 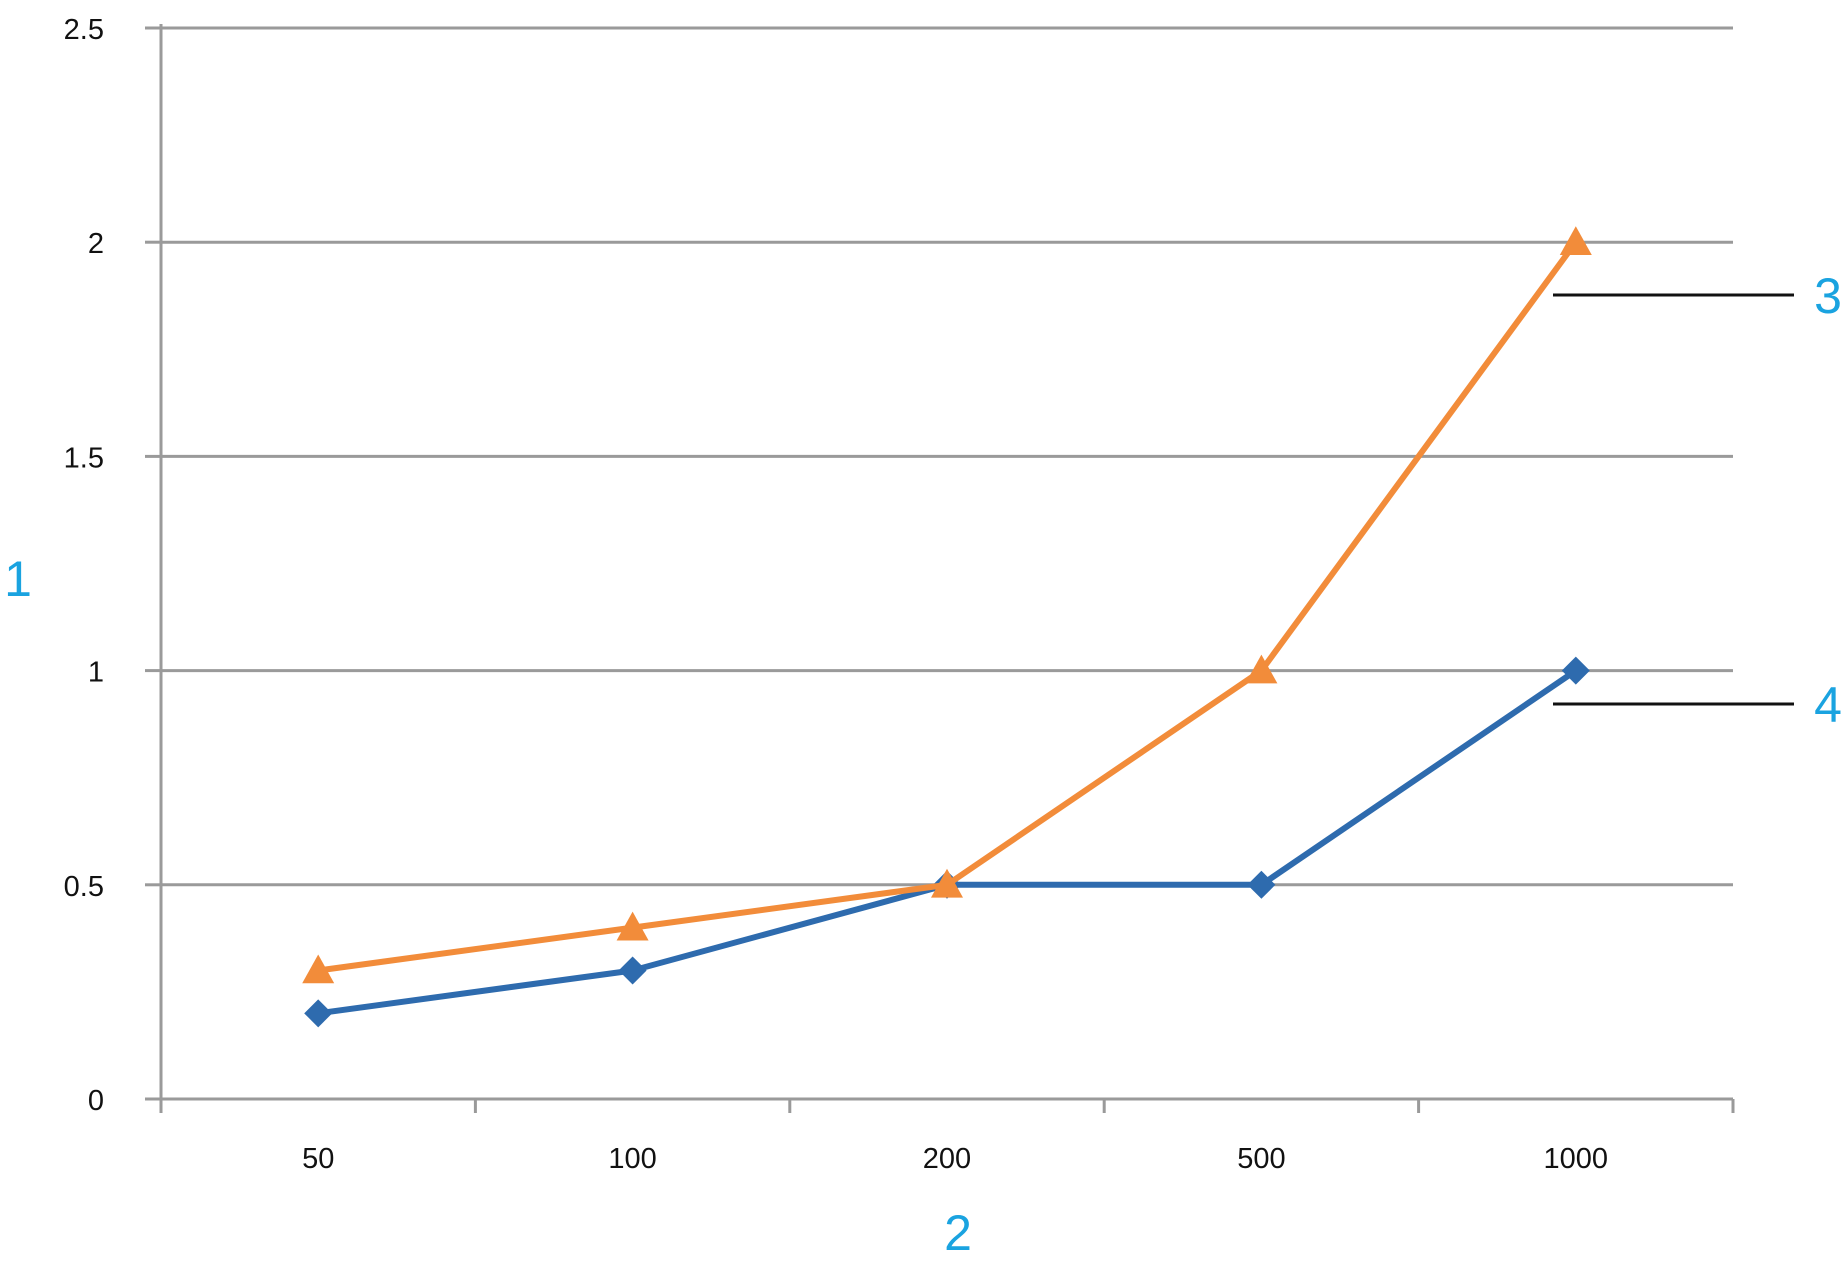 I want to click on y-tick-label: 1, so click(x=96, y=673).